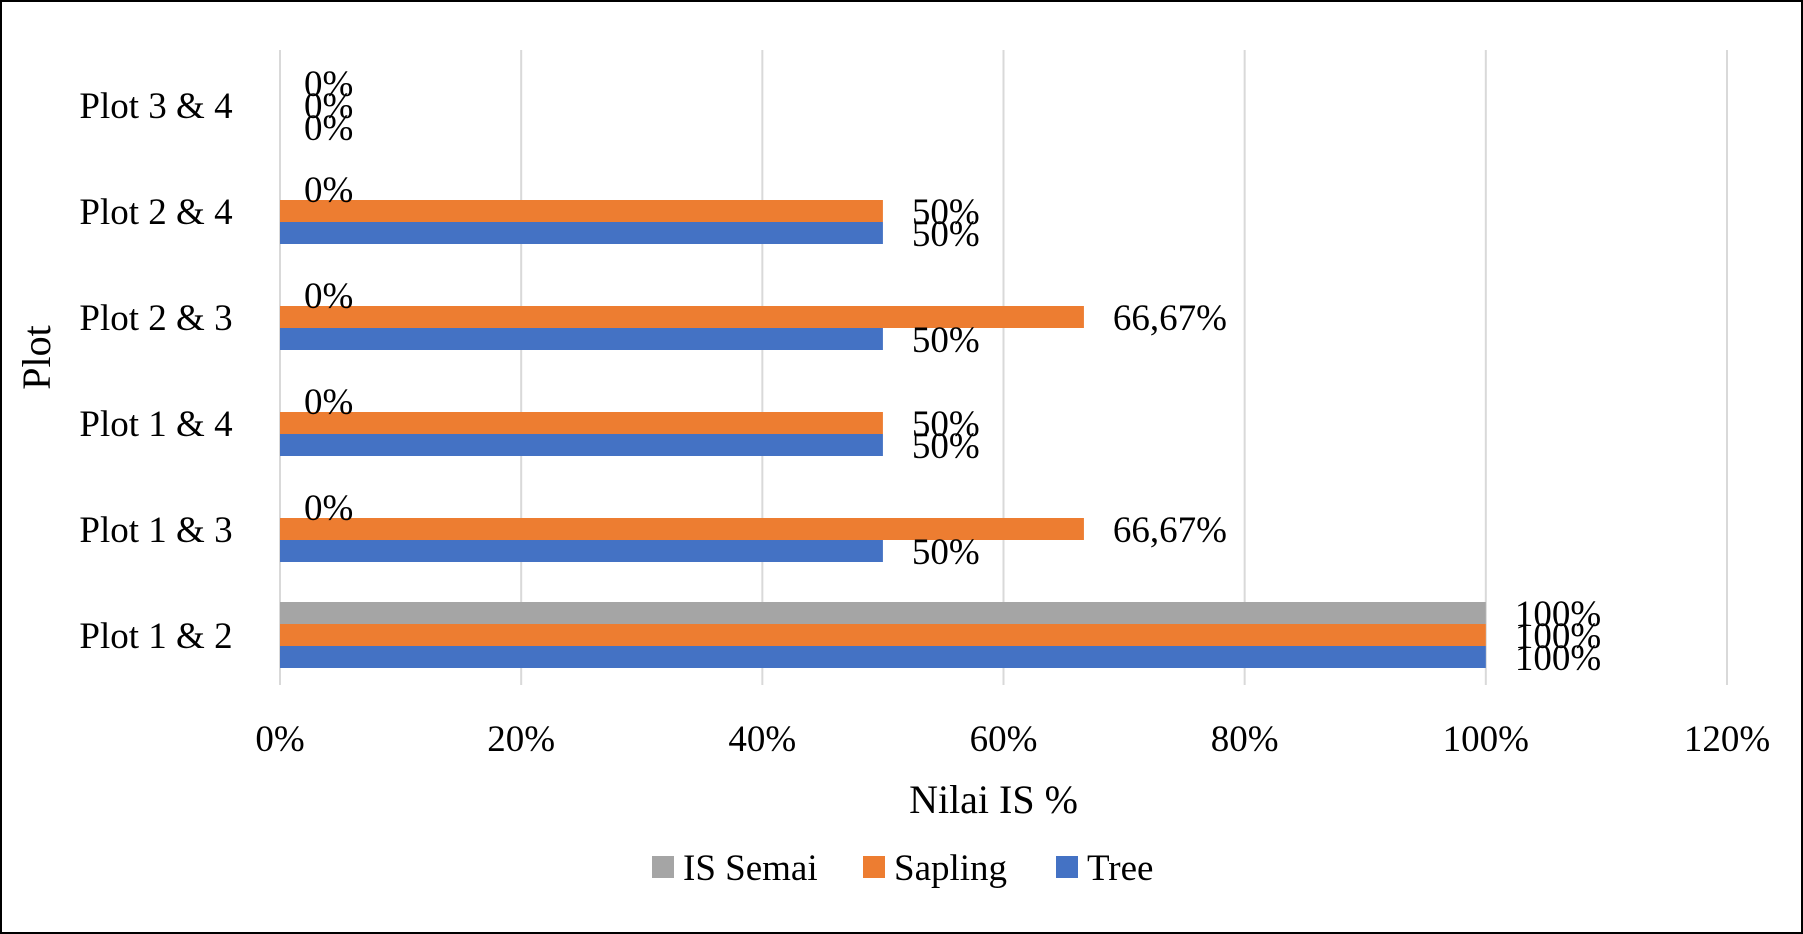 This screenshot has height=934, width=1803. I want to click on x-tick-label: 0%, so click(279, 739).